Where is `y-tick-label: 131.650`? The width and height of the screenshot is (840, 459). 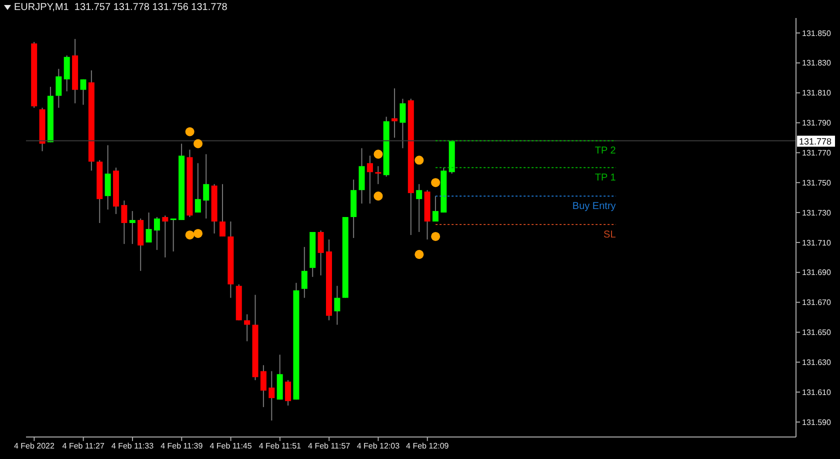 y-tick-label: 131.650 is located at coordinates (817, 333).